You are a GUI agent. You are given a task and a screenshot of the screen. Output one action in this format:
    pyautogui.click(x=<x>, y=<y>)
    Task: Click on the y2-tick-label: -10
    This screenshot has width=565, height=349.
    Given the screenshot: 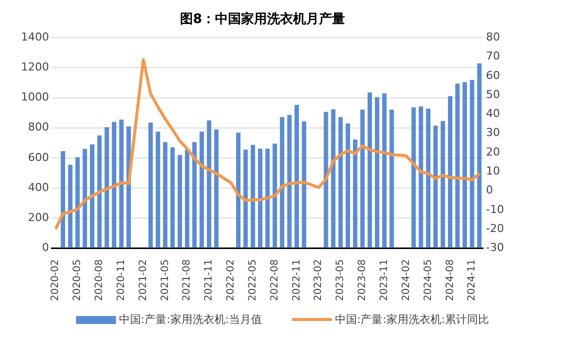 What is the action you would take?
    pyautogui.click(x=495, y=209)
    